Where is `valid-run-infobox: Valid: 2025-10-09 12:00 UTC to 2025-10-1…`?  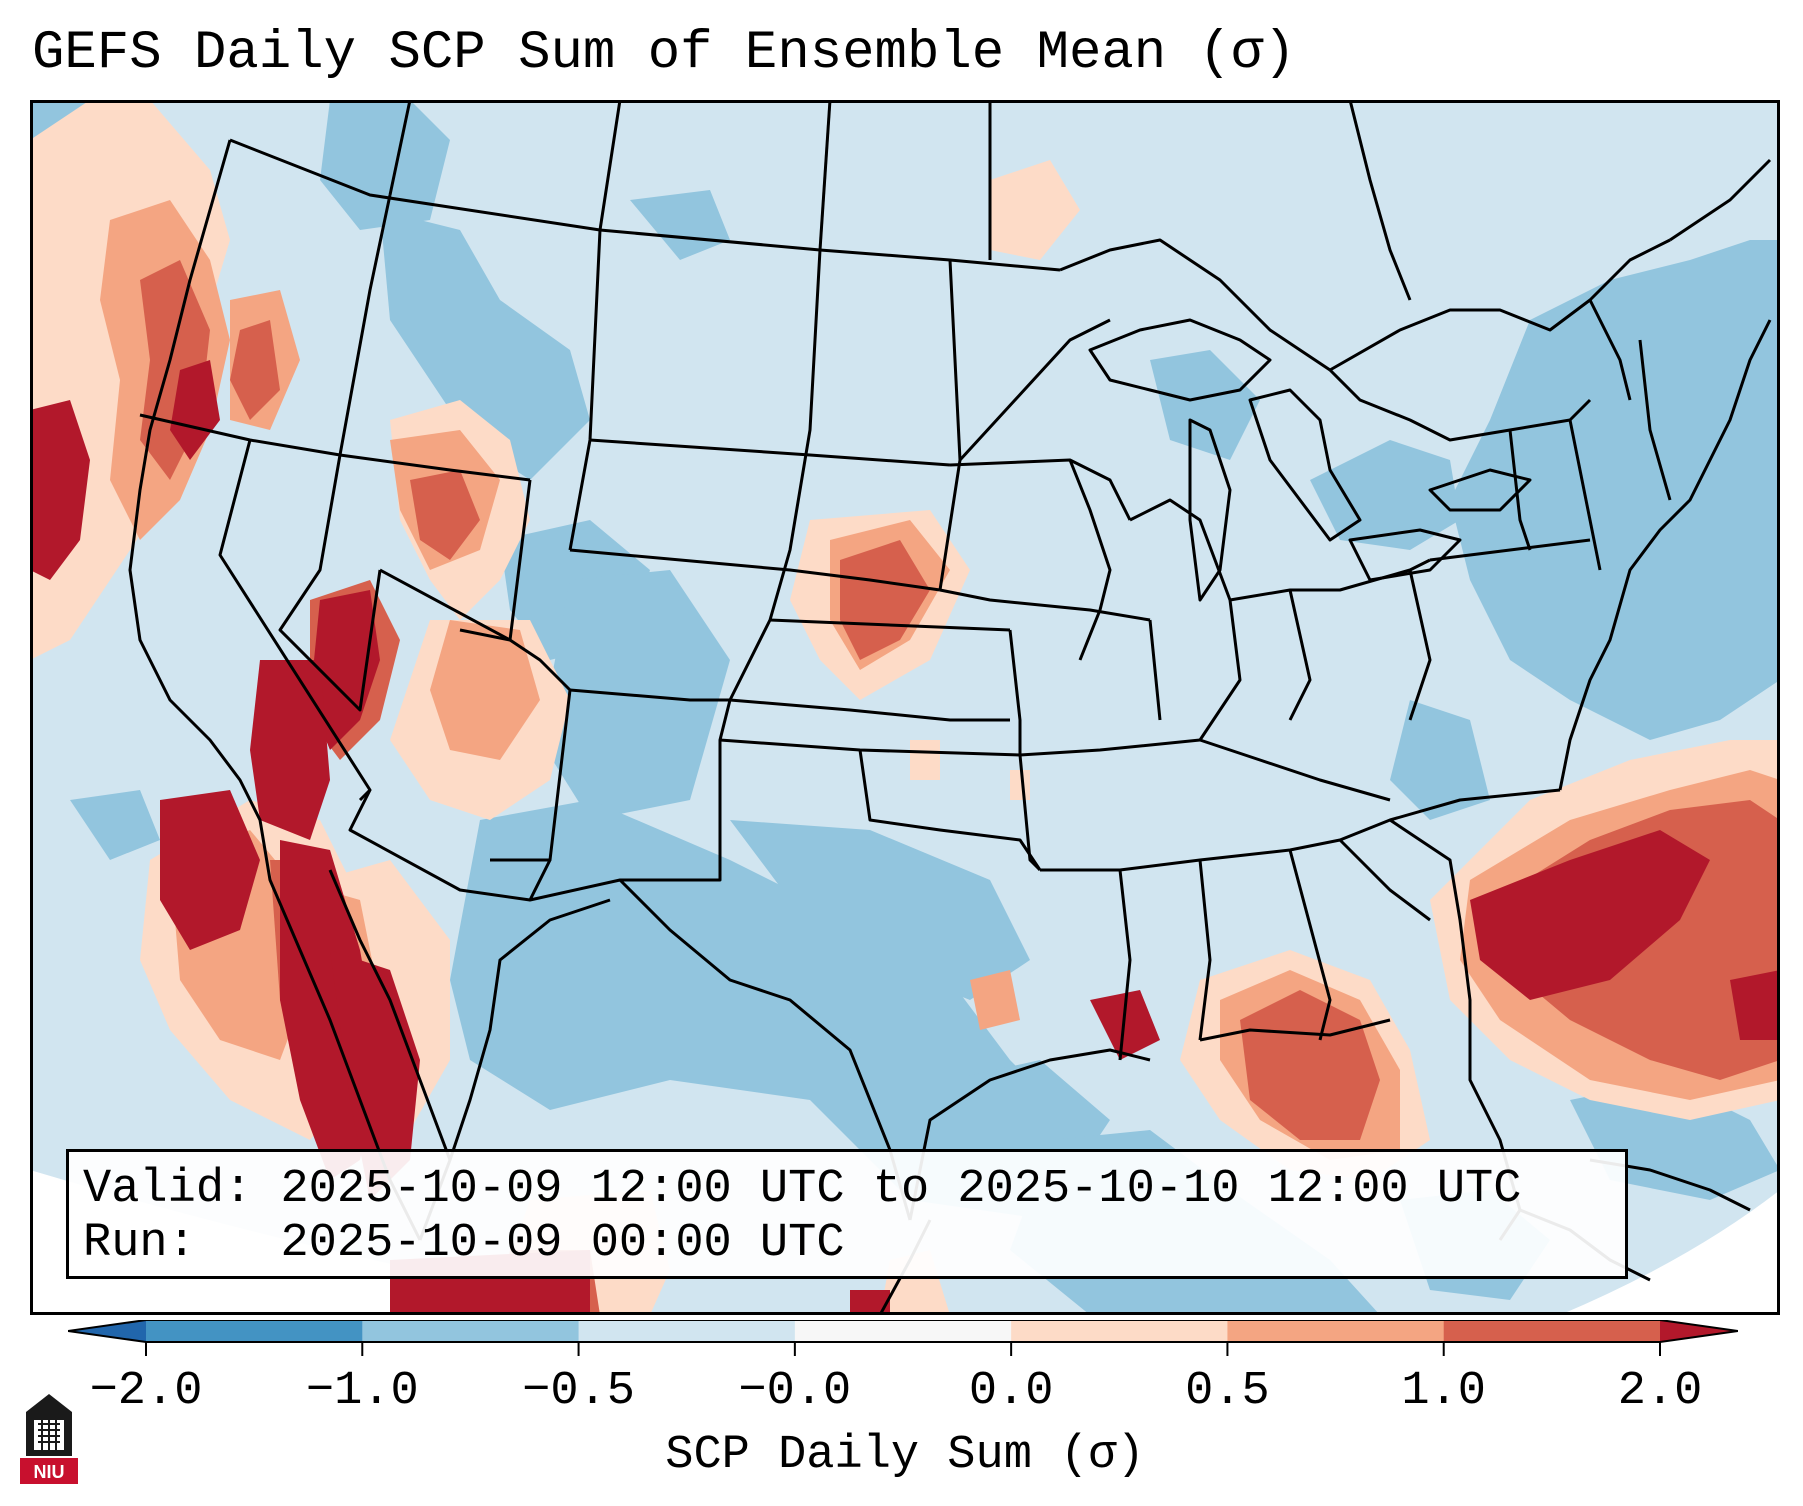 valid-run-infobox: Valid: 2025-10-09 12:00 UTC to 2025-10-1… is located at coordinates (847, 1214).